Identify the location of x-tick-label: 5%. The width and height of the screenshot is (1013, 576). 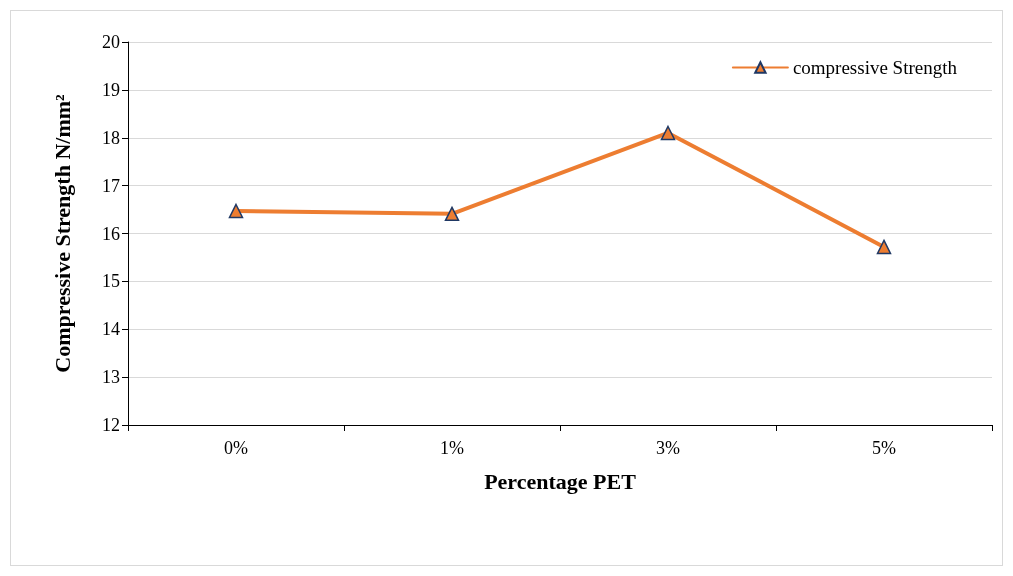
(884, 448).